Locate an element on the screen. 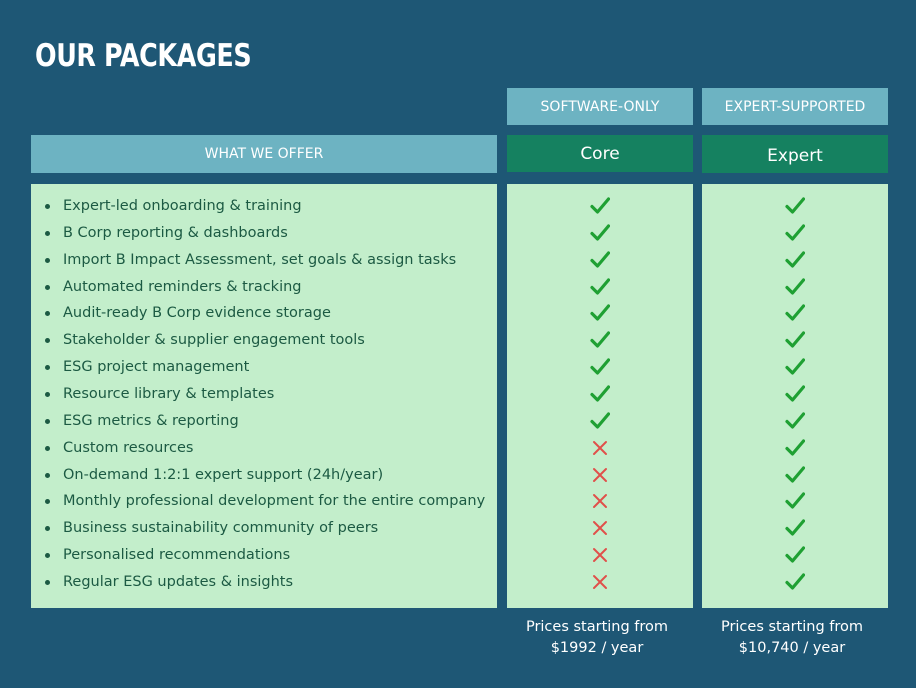 The width and height of the screenshot is (916, 688). feature-label: Expert-led onboarding & training is located at coordinates (182, 206).